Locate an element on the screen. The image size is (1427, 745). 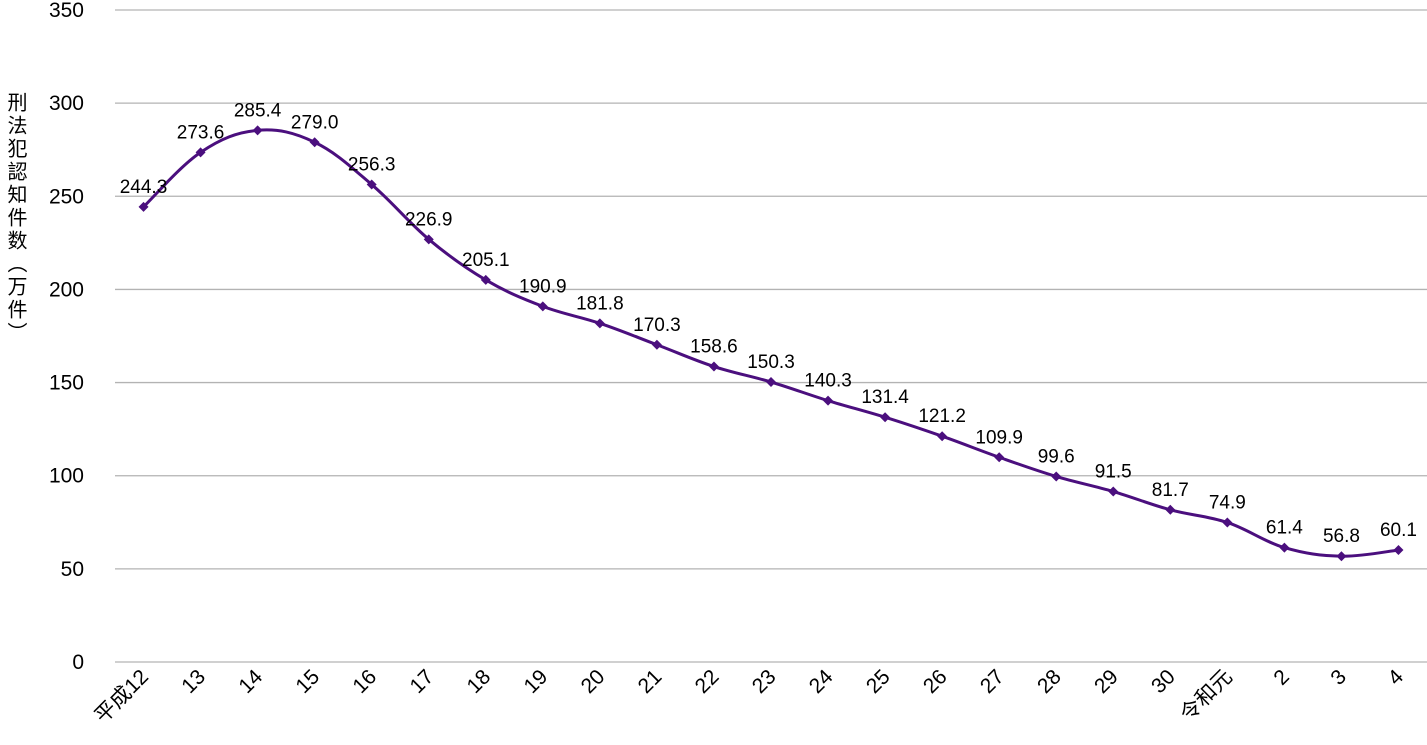
x-tick-label: 30 is located at coordinates (1163, 681).